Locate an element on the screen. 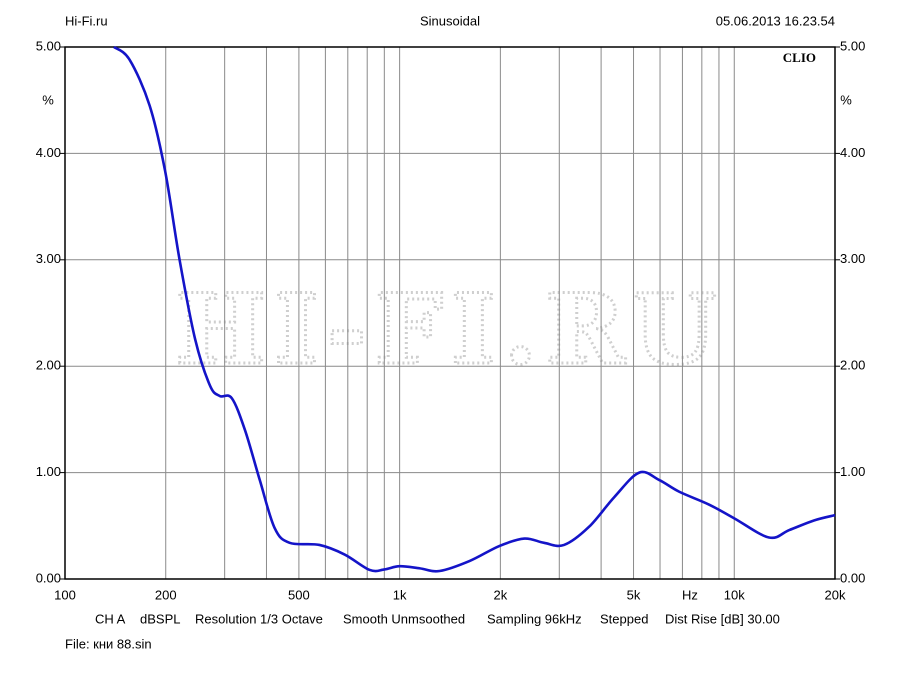 The image size is (900, 675). header-right: 05.06.2013 16.23.54 is located at coordinates (775, 20).